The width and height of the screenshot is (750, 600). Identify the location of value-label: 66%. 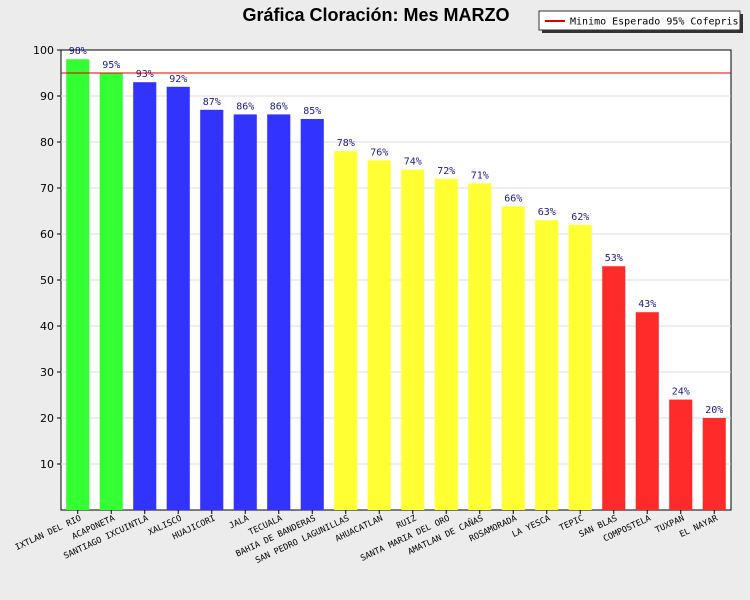
(513, 198).